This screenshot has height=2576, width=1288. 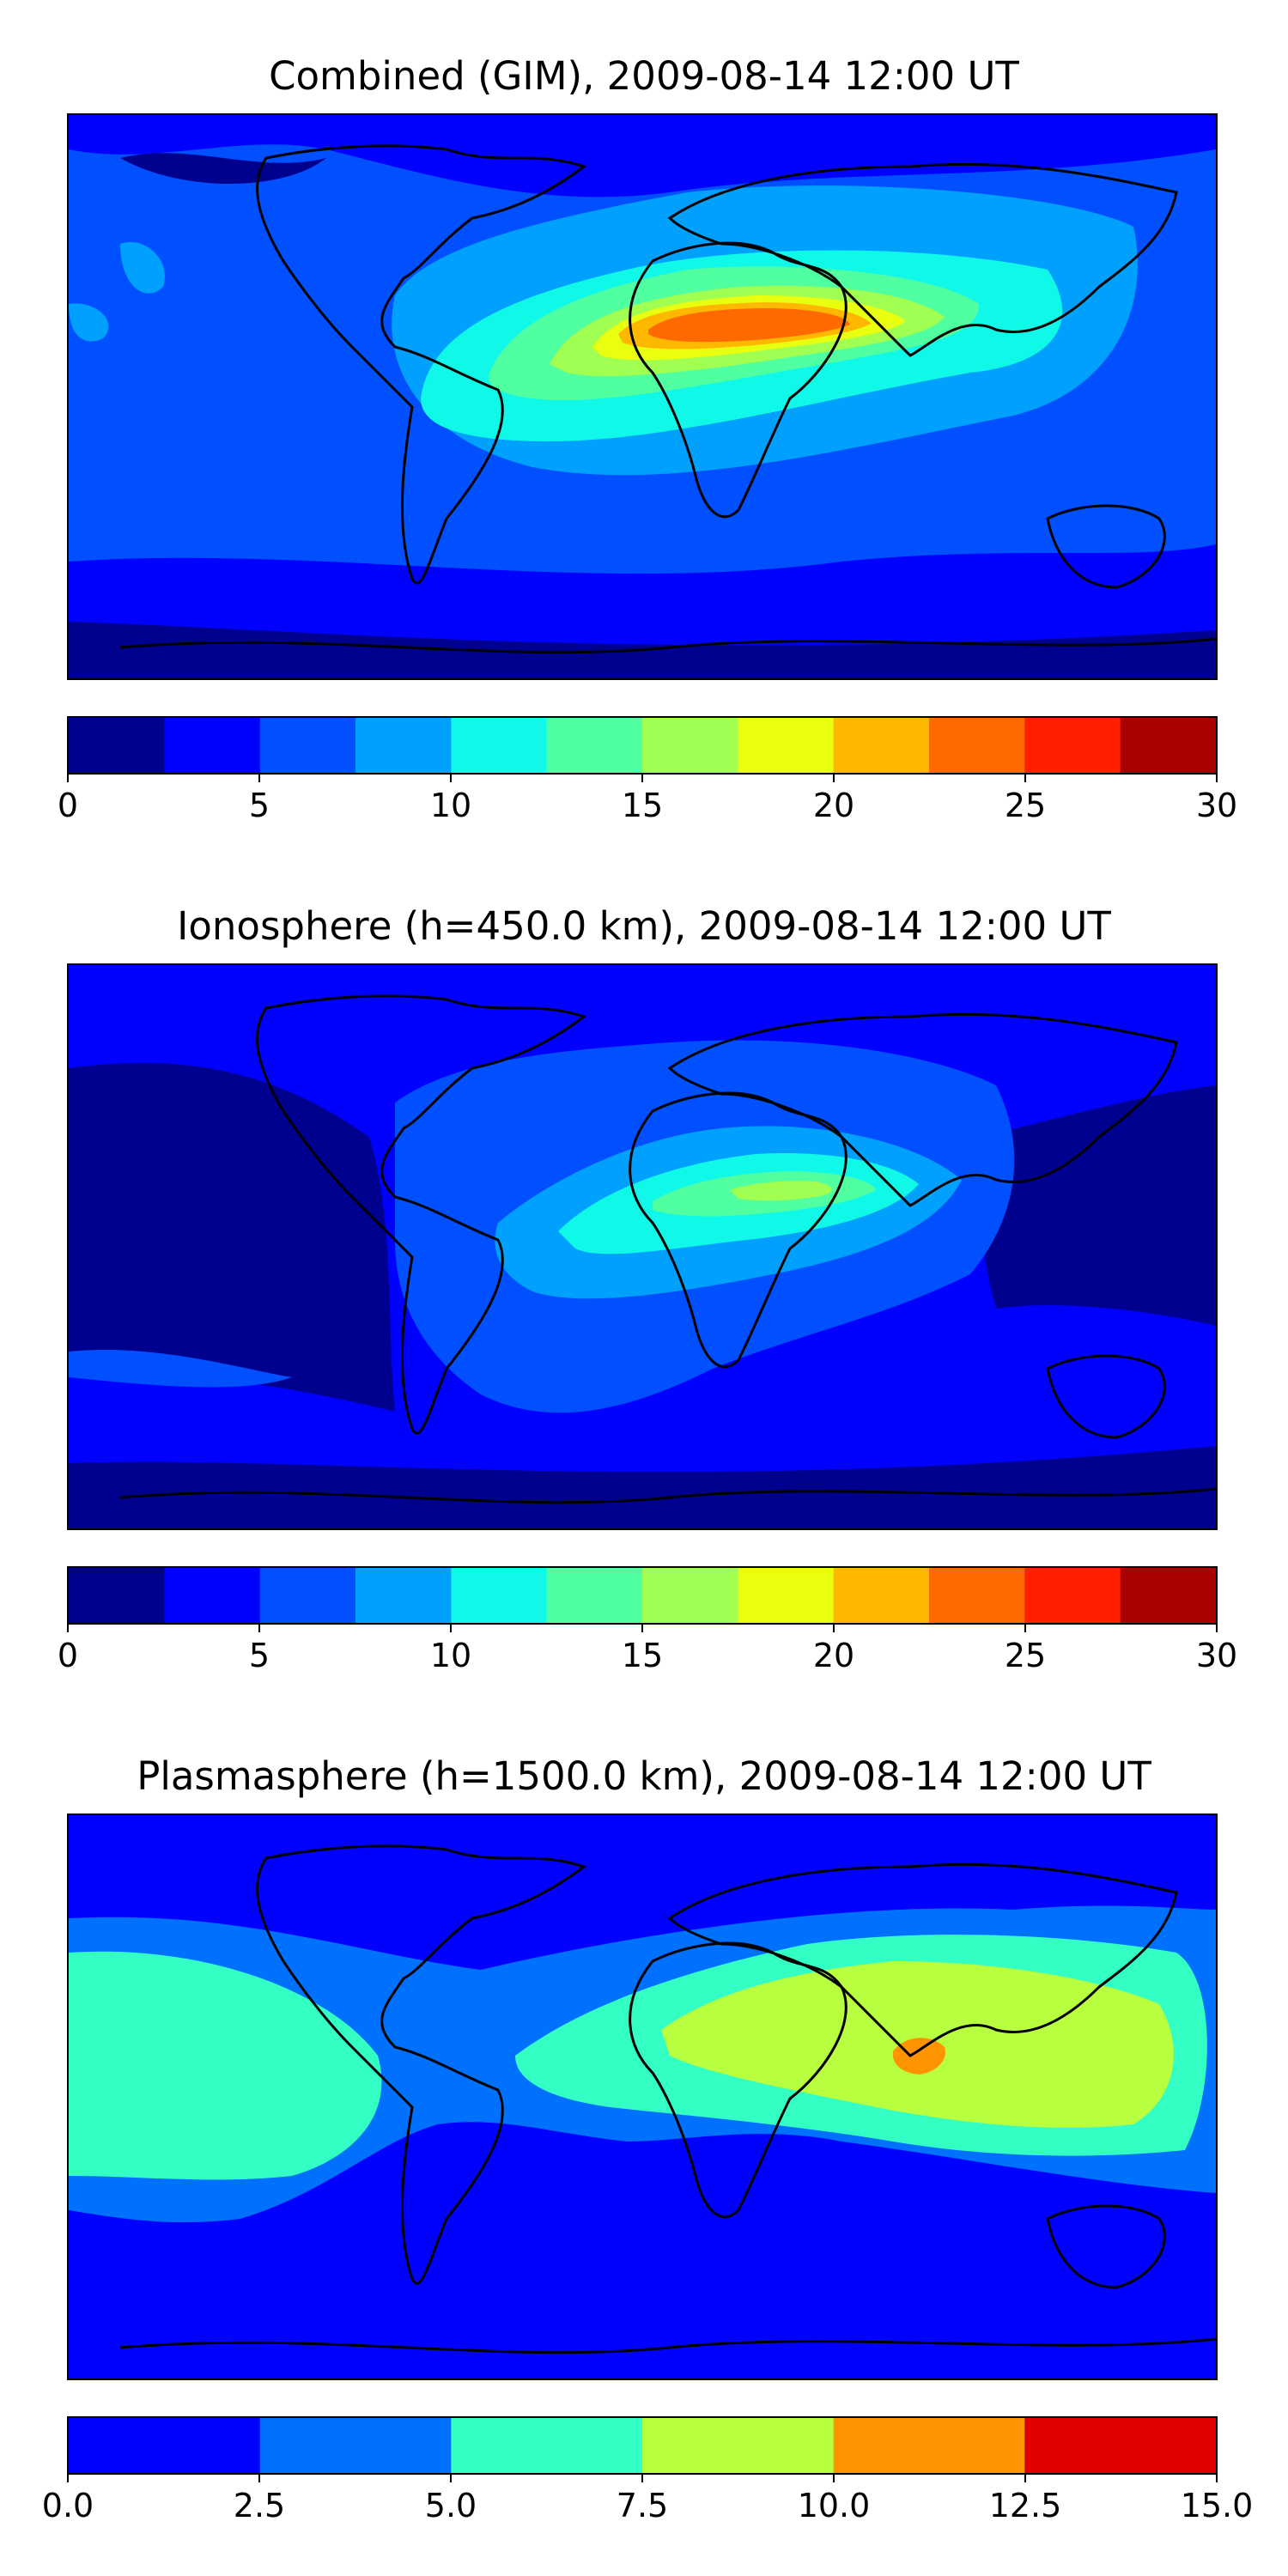 What do you see at coordinates (644, 76) in the screenshot?
I see `panel-title: Combined (GIM), 2009-08-14 12:00 UT` at bounding box center [644, 76].